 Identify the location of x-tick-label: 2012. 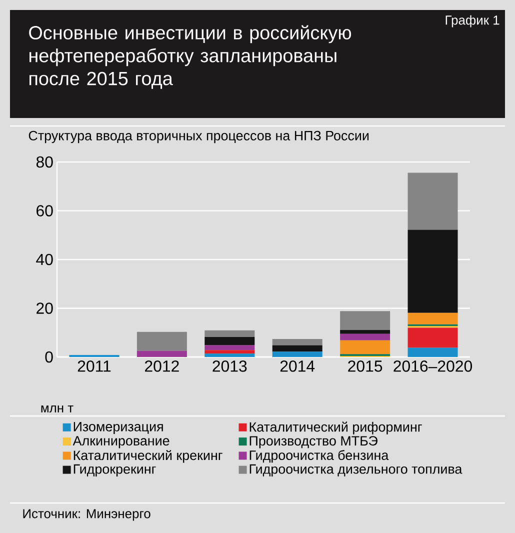
(162, 366).